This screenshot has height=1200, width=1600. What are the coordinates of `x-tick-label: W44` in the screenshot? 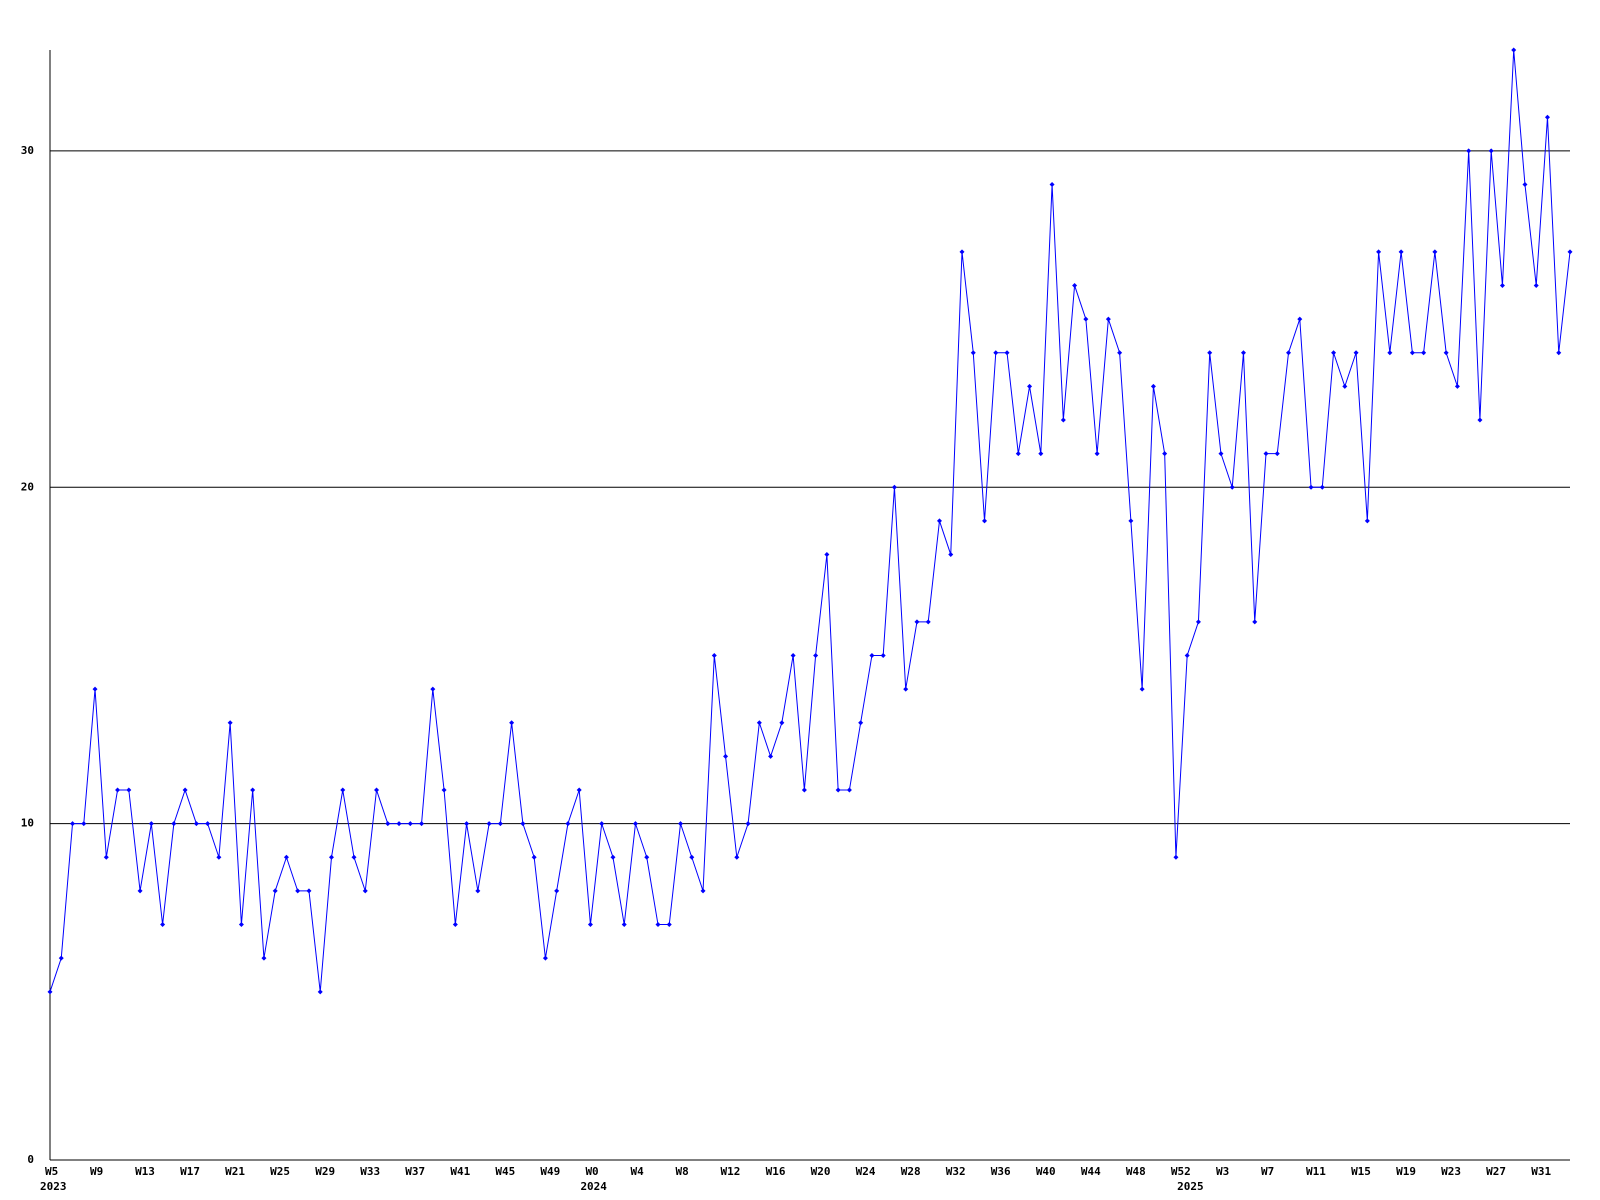 It's located at (1091, 1171).